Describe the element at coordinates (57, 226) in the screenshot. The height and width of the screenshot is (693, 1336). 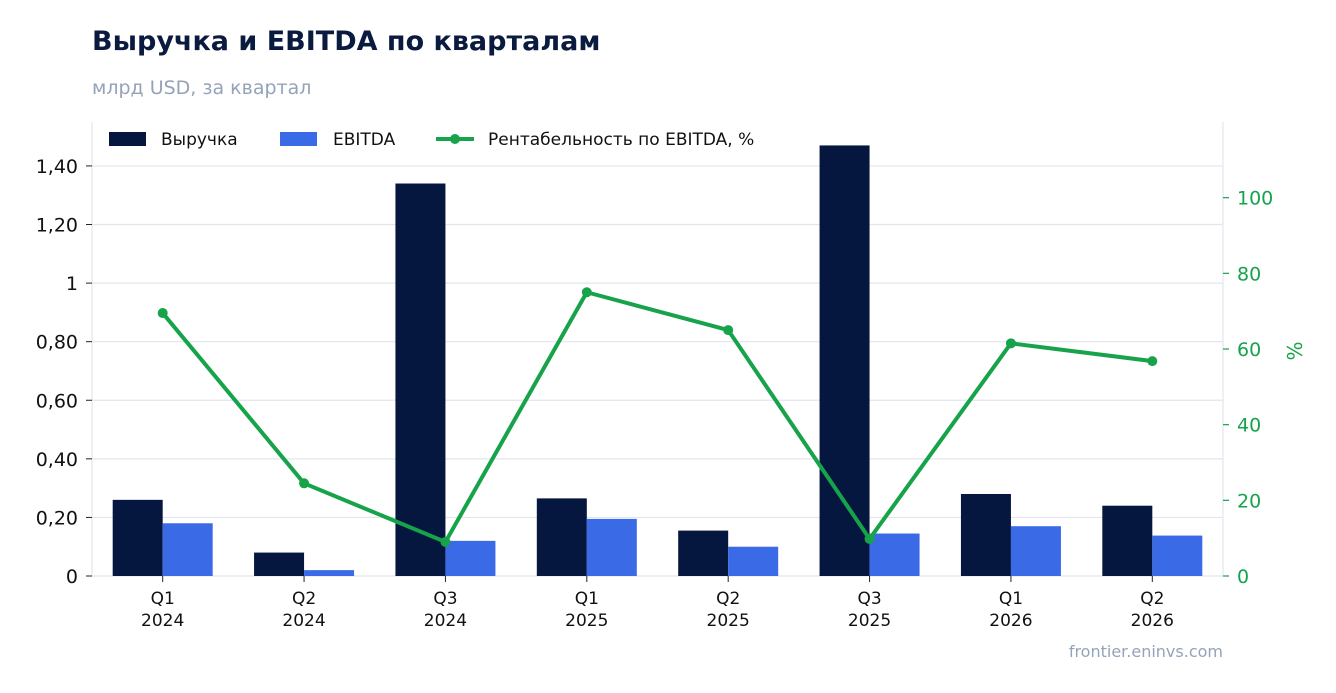
I see `y-tick-label: 1,20` at that location.